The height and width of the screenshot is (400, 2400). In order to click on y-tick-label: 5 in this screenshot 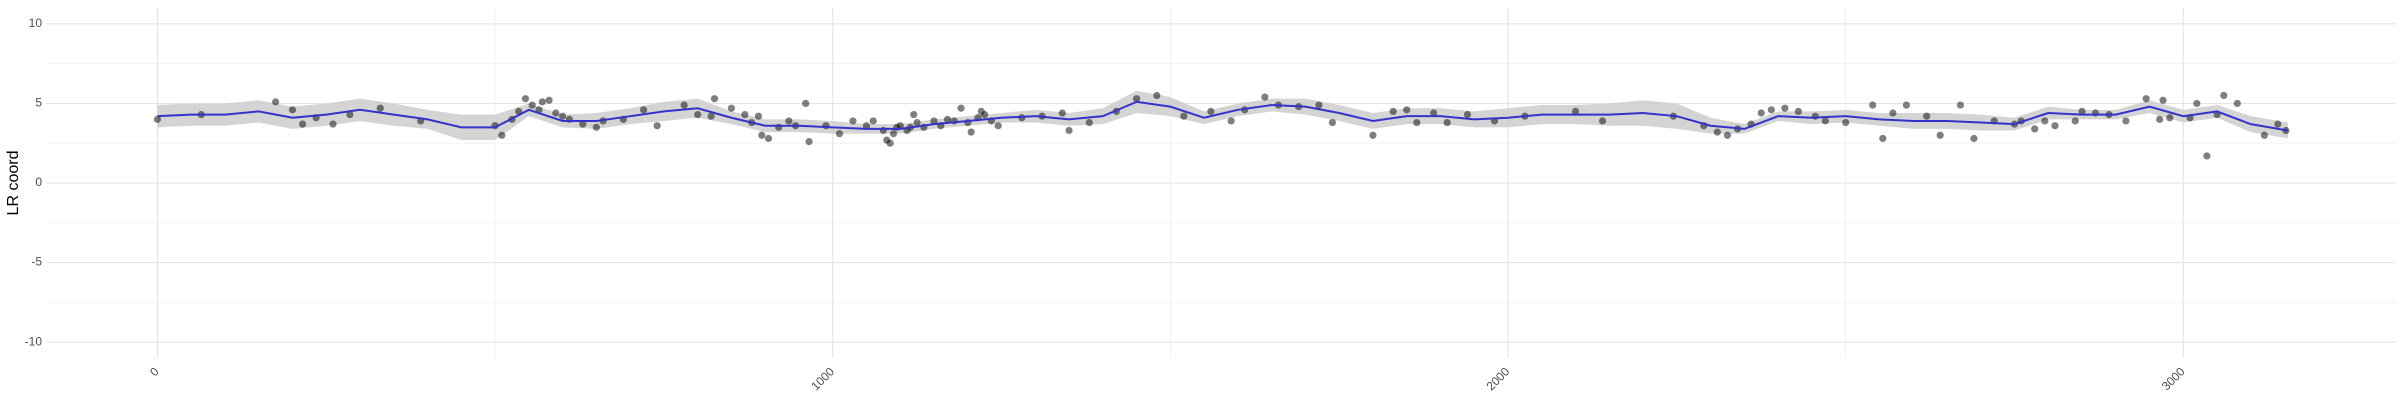, I will do `click(38, 103)`.